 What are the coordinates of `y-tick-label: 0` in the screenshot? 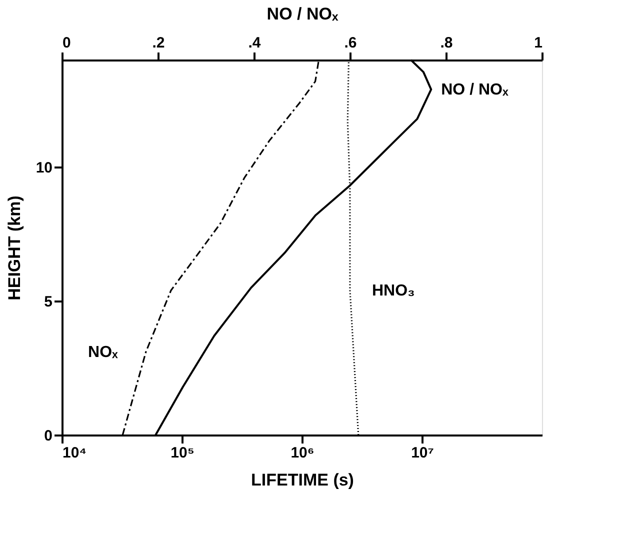 It's located at (48, 436).